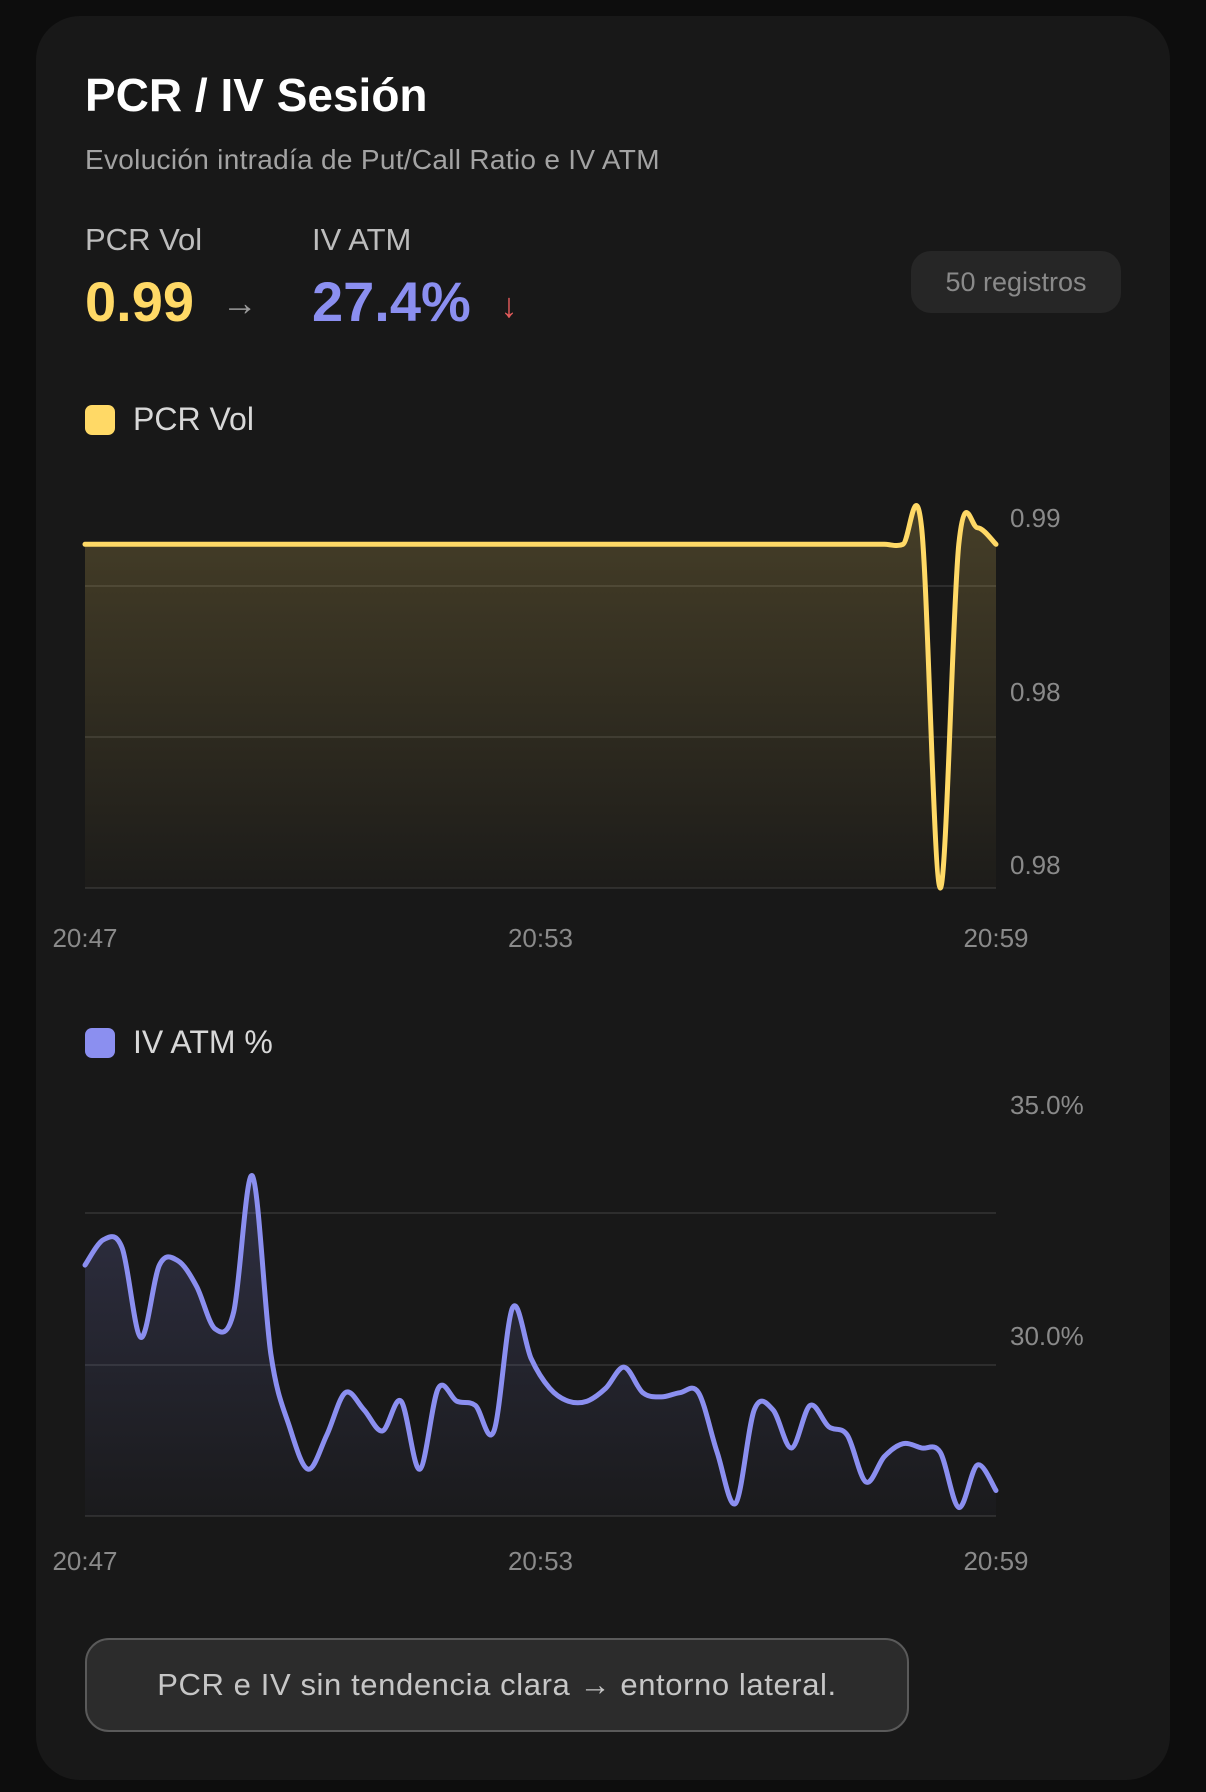 This screenshot has width=1206, height=1792. What do you see at coordinates (100, 1043) in the screenshot?
I see `legend-swatch-iv` at bounding box center [100, 1043].